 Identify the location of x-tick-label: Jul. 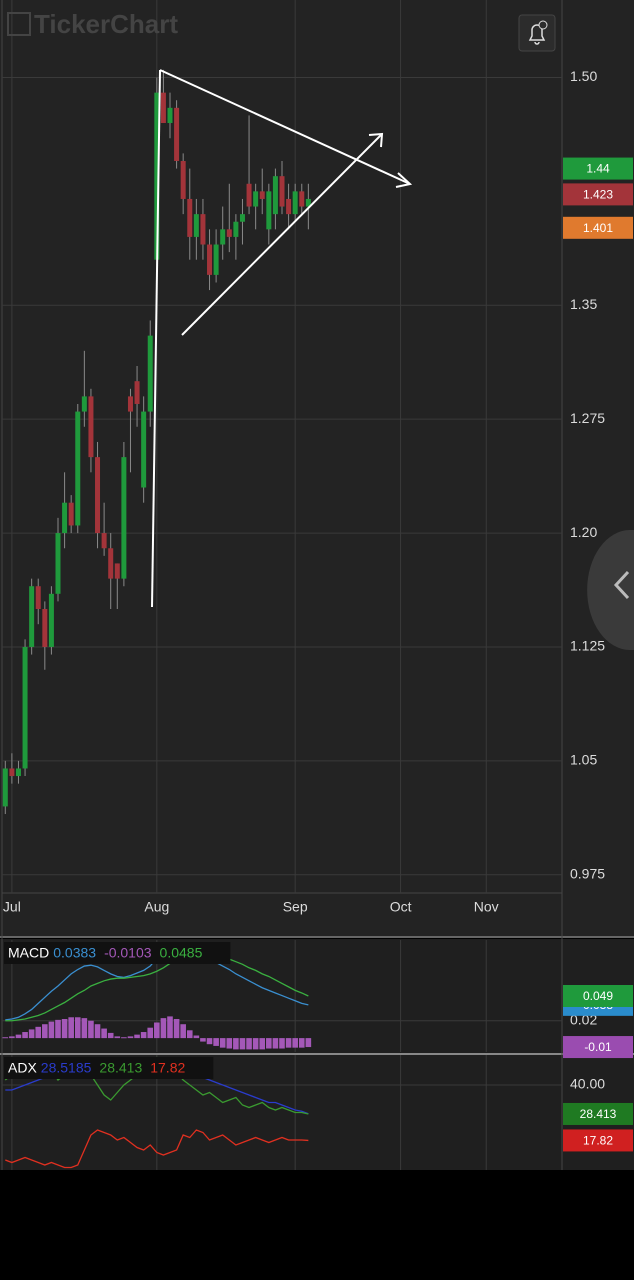
(12, 907).